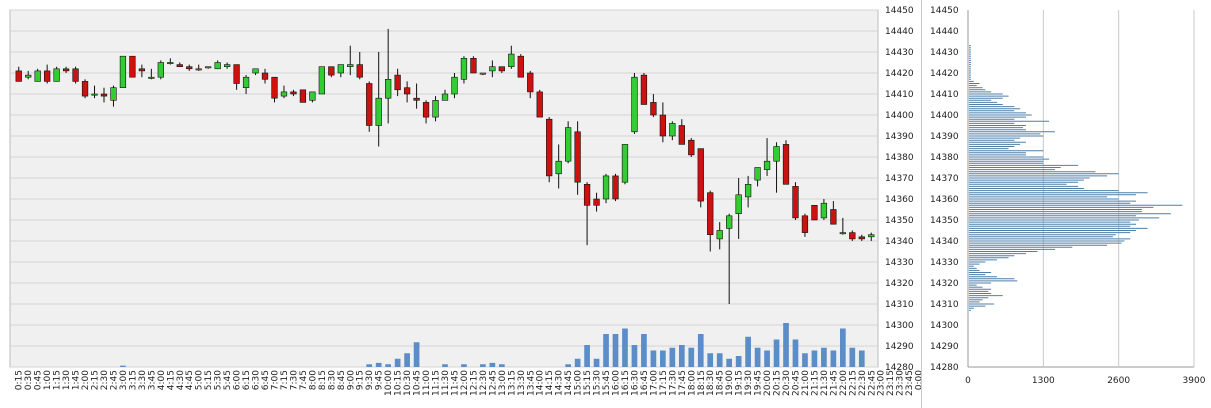  What do you see at coordinates (944, 158) in the screenshot?
I see `volume-profile-price-label: 14380` at bounding box center [944, 158].